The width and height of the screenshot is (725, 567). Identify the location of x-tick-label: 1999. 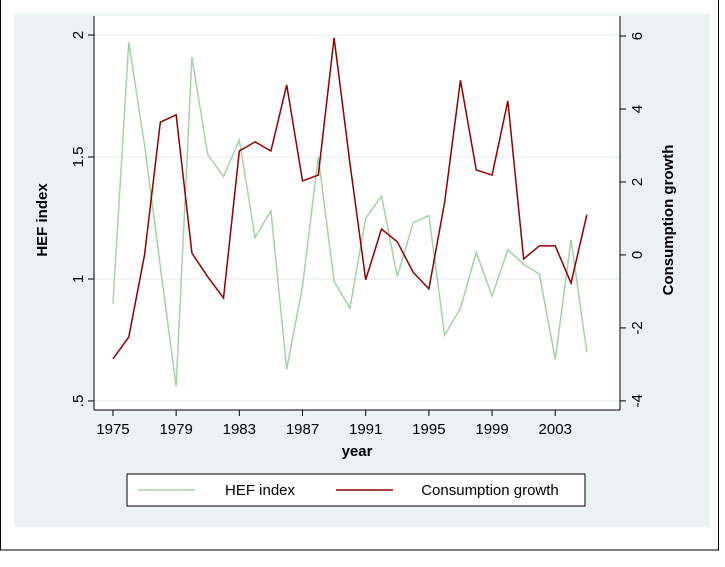
(491, 429).